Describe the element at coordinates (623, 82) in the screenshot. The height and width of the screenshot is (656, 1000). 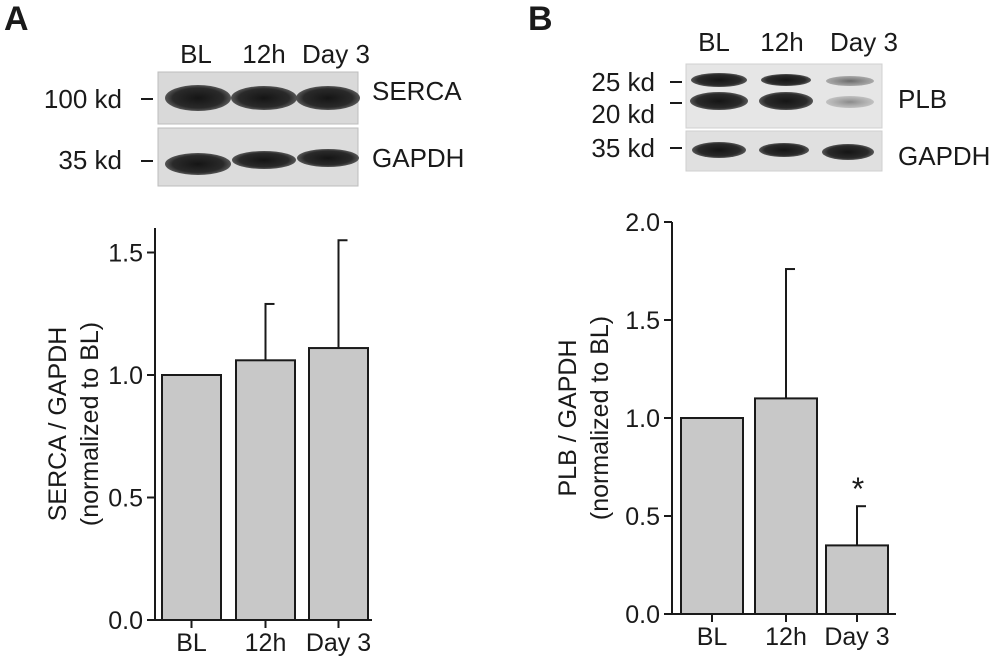
I see `marker-label: 25 kd` at that location.